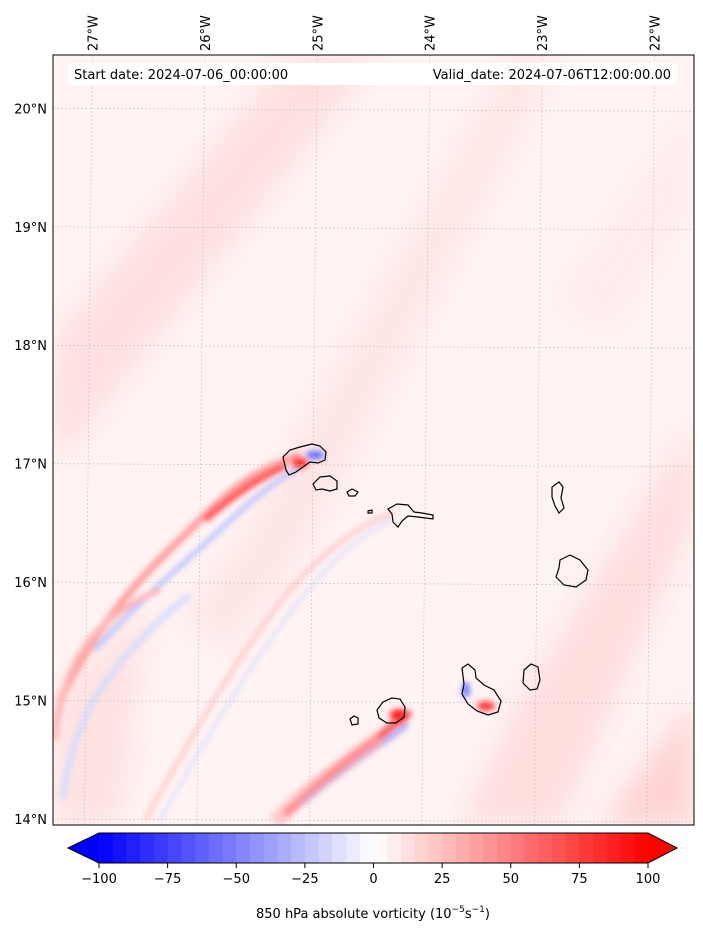 The width and height of the screenshot is (703, 936). I want to click on lat-tick-label: 16°N, so click(30, 583).